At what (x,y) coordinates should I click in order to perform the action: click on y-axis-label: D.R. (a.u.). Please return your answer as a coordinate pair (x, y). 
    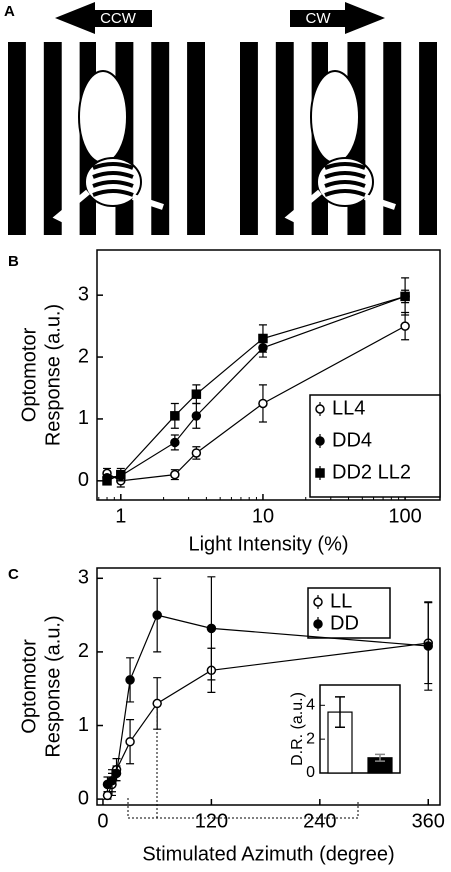
    Looking at the image, I should click on (297, 729).